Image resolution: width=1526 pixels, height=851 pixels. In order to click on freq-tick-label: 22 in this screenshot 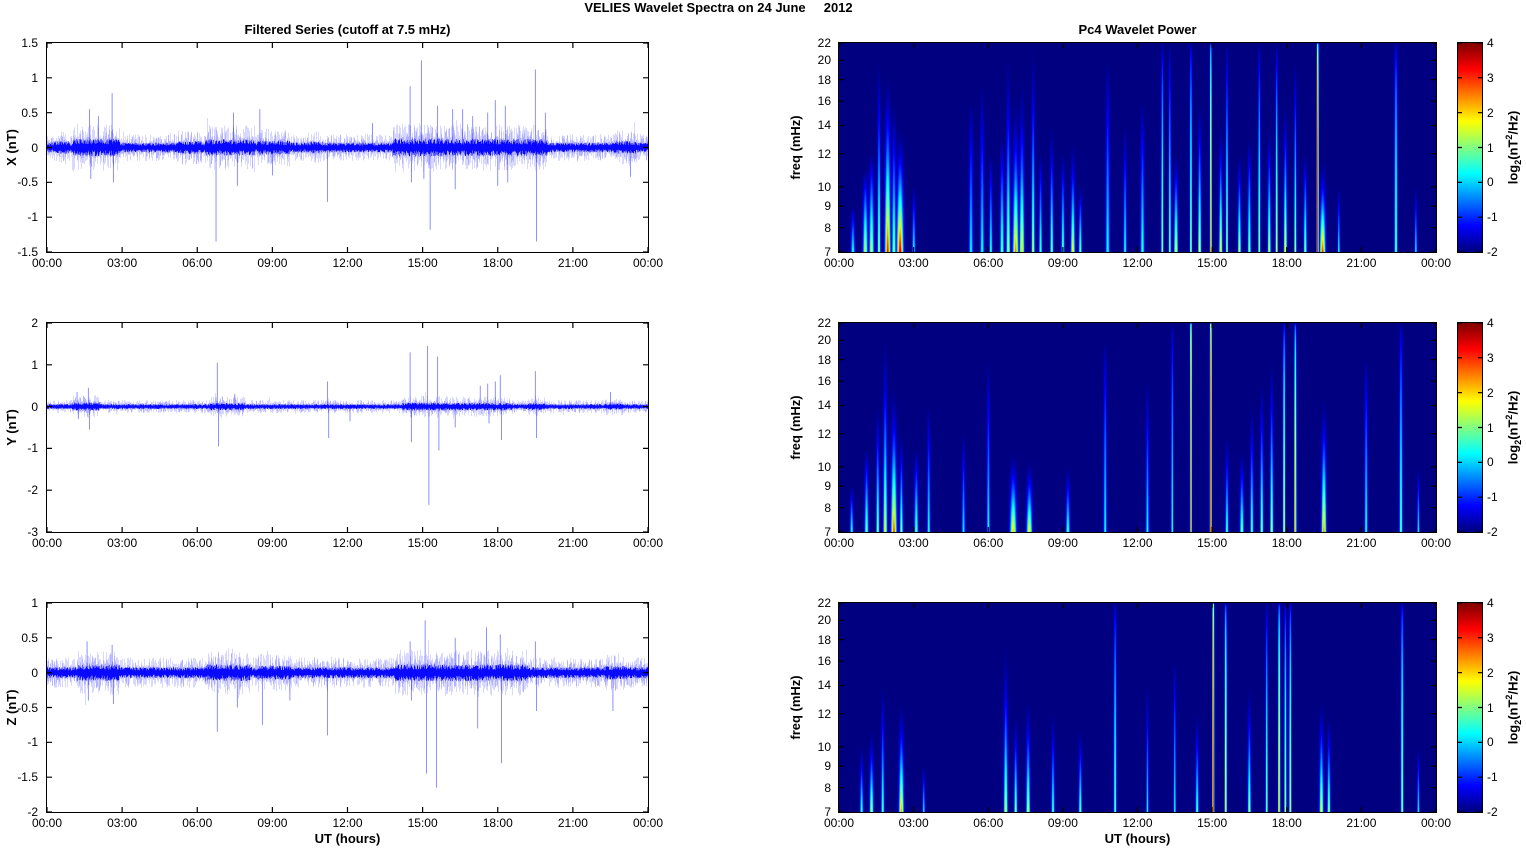, I will do `click(824, 323)`.